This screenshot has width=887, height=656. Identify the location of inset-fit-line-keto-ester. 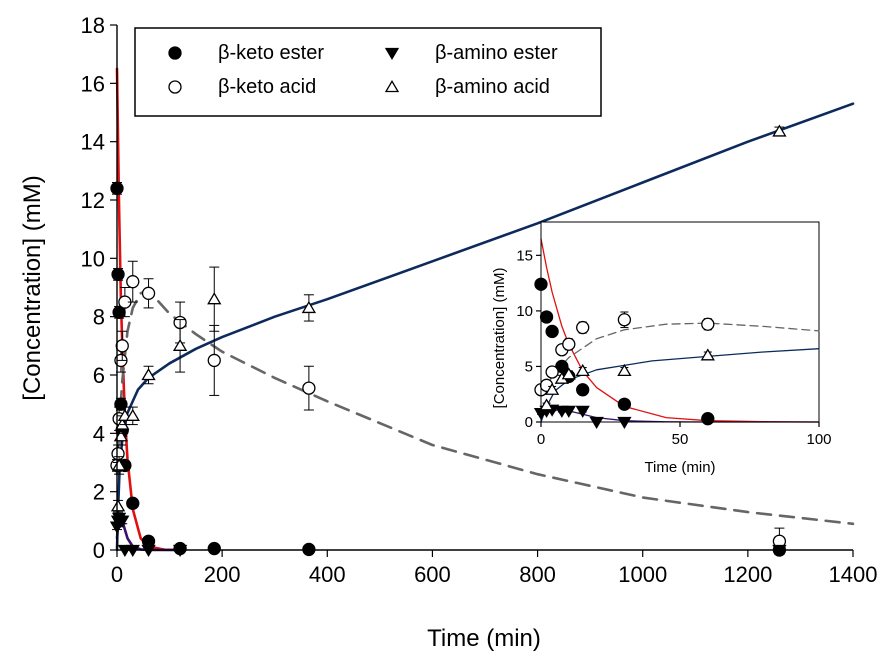
(680, 330).